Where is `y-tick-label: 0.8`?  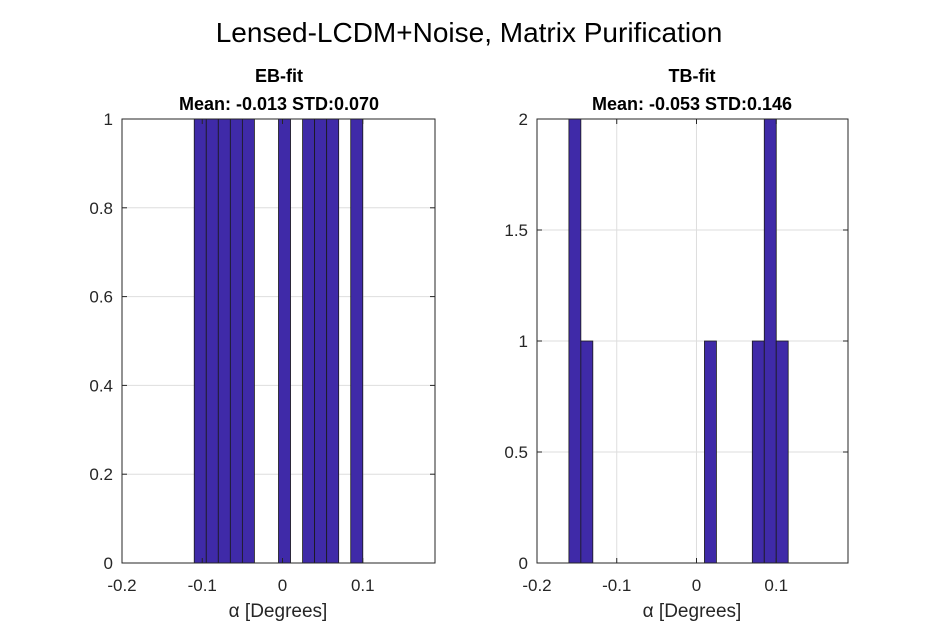
y-tick-label: 0.8 is located at coordinates (101, 208).